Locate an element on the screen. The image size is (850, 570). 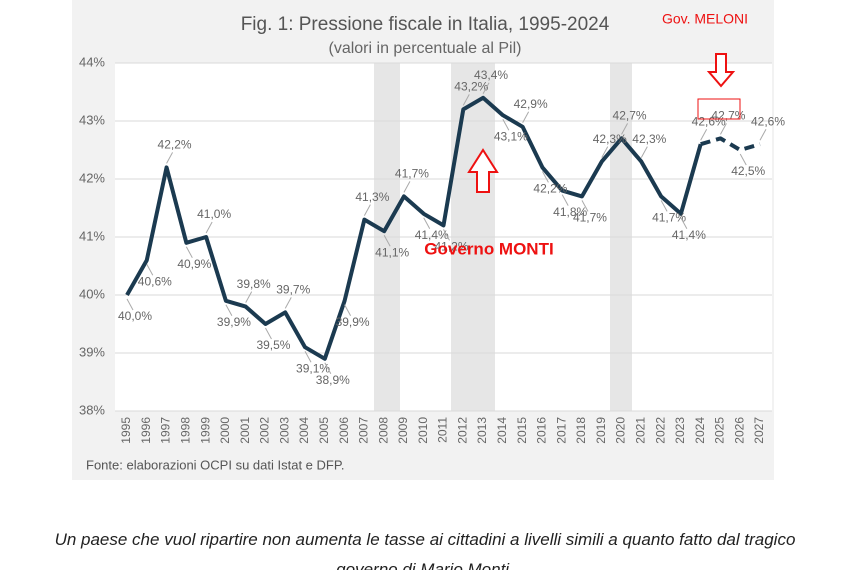
data-label: 42,3% is located at coordinates (610, 139).